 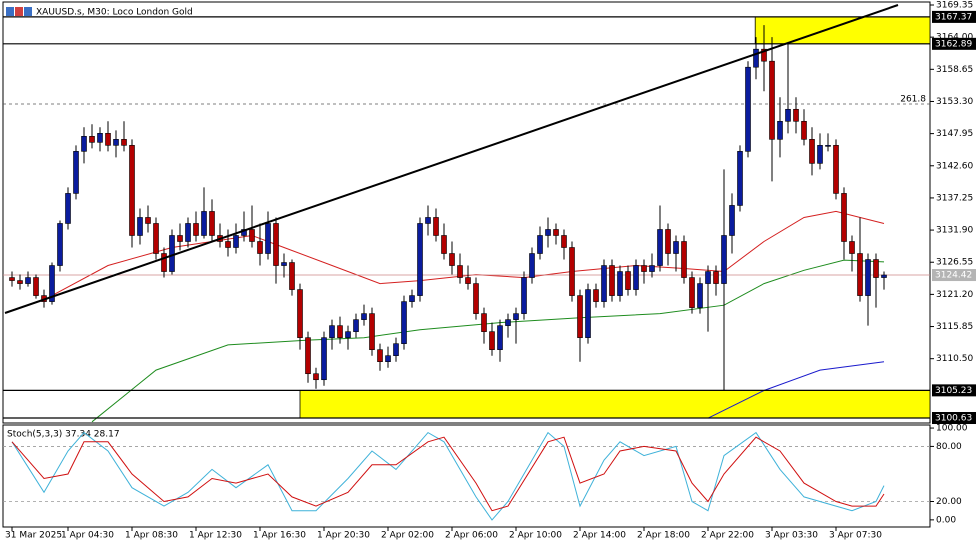 What do you see at coordinates (954, 263) in the screenshot?
I see `y-tick-label: 3126.55` at bounding box center [954, 263].